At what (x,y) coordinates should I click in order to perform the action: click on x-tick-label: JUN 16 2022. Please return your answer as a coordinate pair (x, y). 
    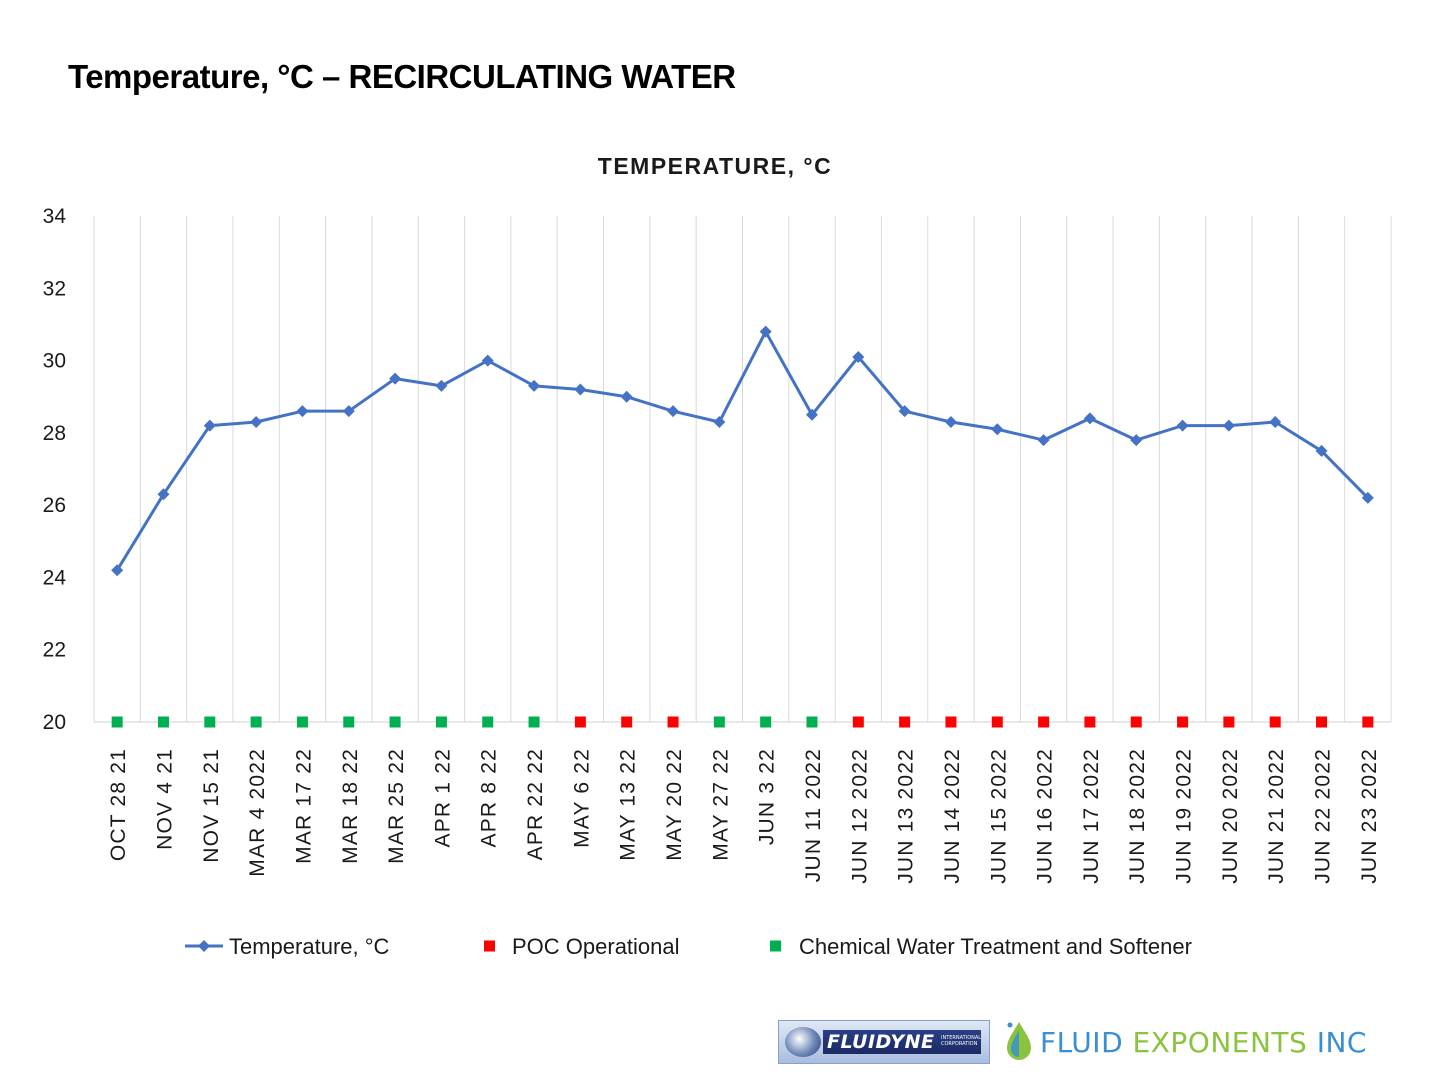
    Looking at the image, I should click on (1045, 816).